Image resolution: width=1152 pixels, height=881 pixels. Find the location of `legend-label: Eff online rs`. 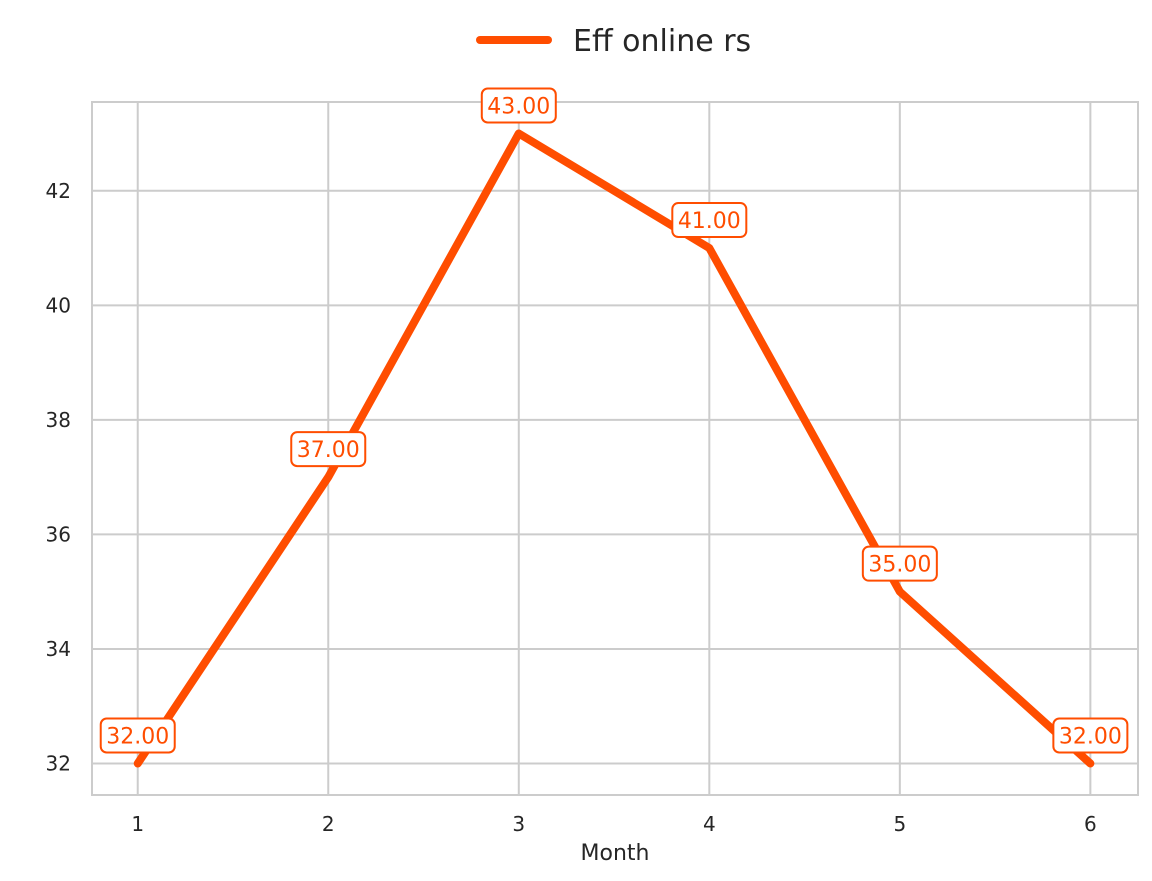

legend-label: Eff online rs is located at coordinates (662, 41).